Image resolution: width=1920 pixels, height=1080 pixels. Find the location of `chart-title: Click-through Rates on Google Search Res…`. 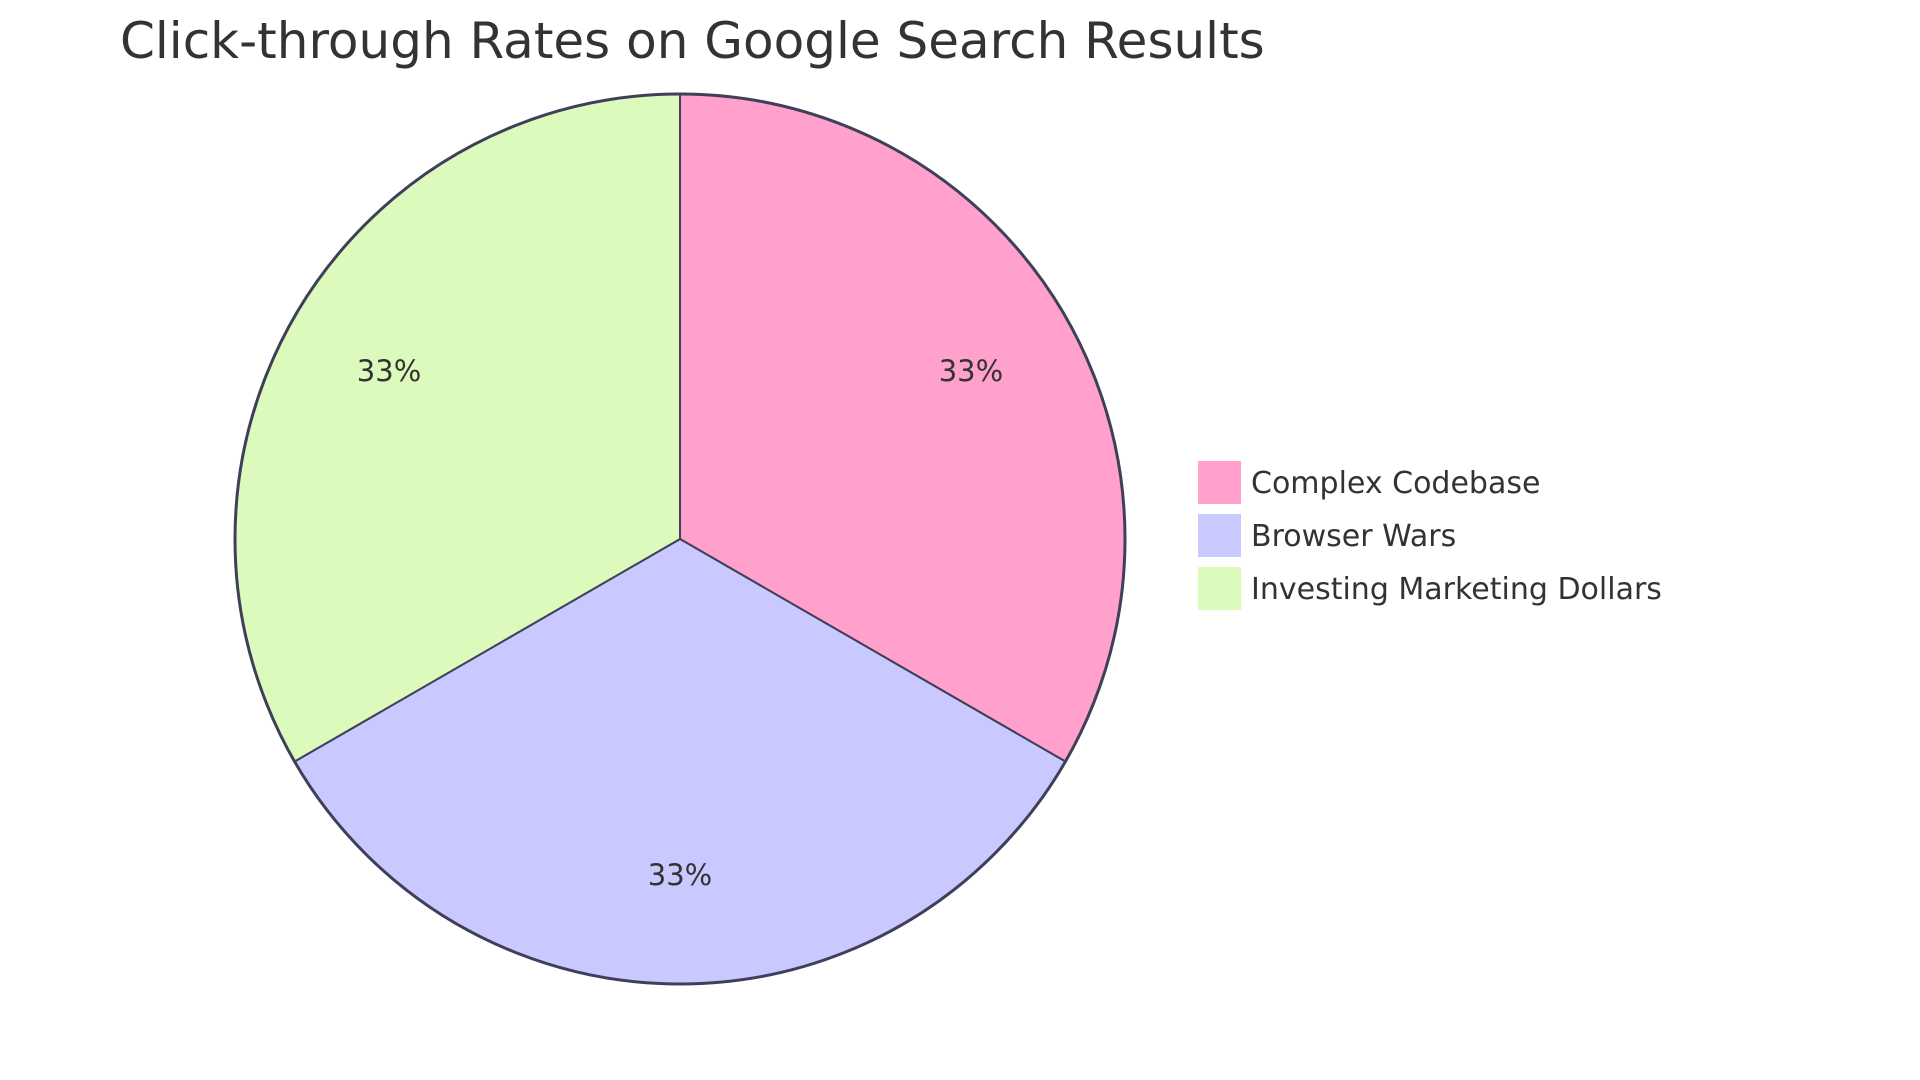

chart-title: Click-through Rates on Google Search Res… is located at coordinates (692, 41).